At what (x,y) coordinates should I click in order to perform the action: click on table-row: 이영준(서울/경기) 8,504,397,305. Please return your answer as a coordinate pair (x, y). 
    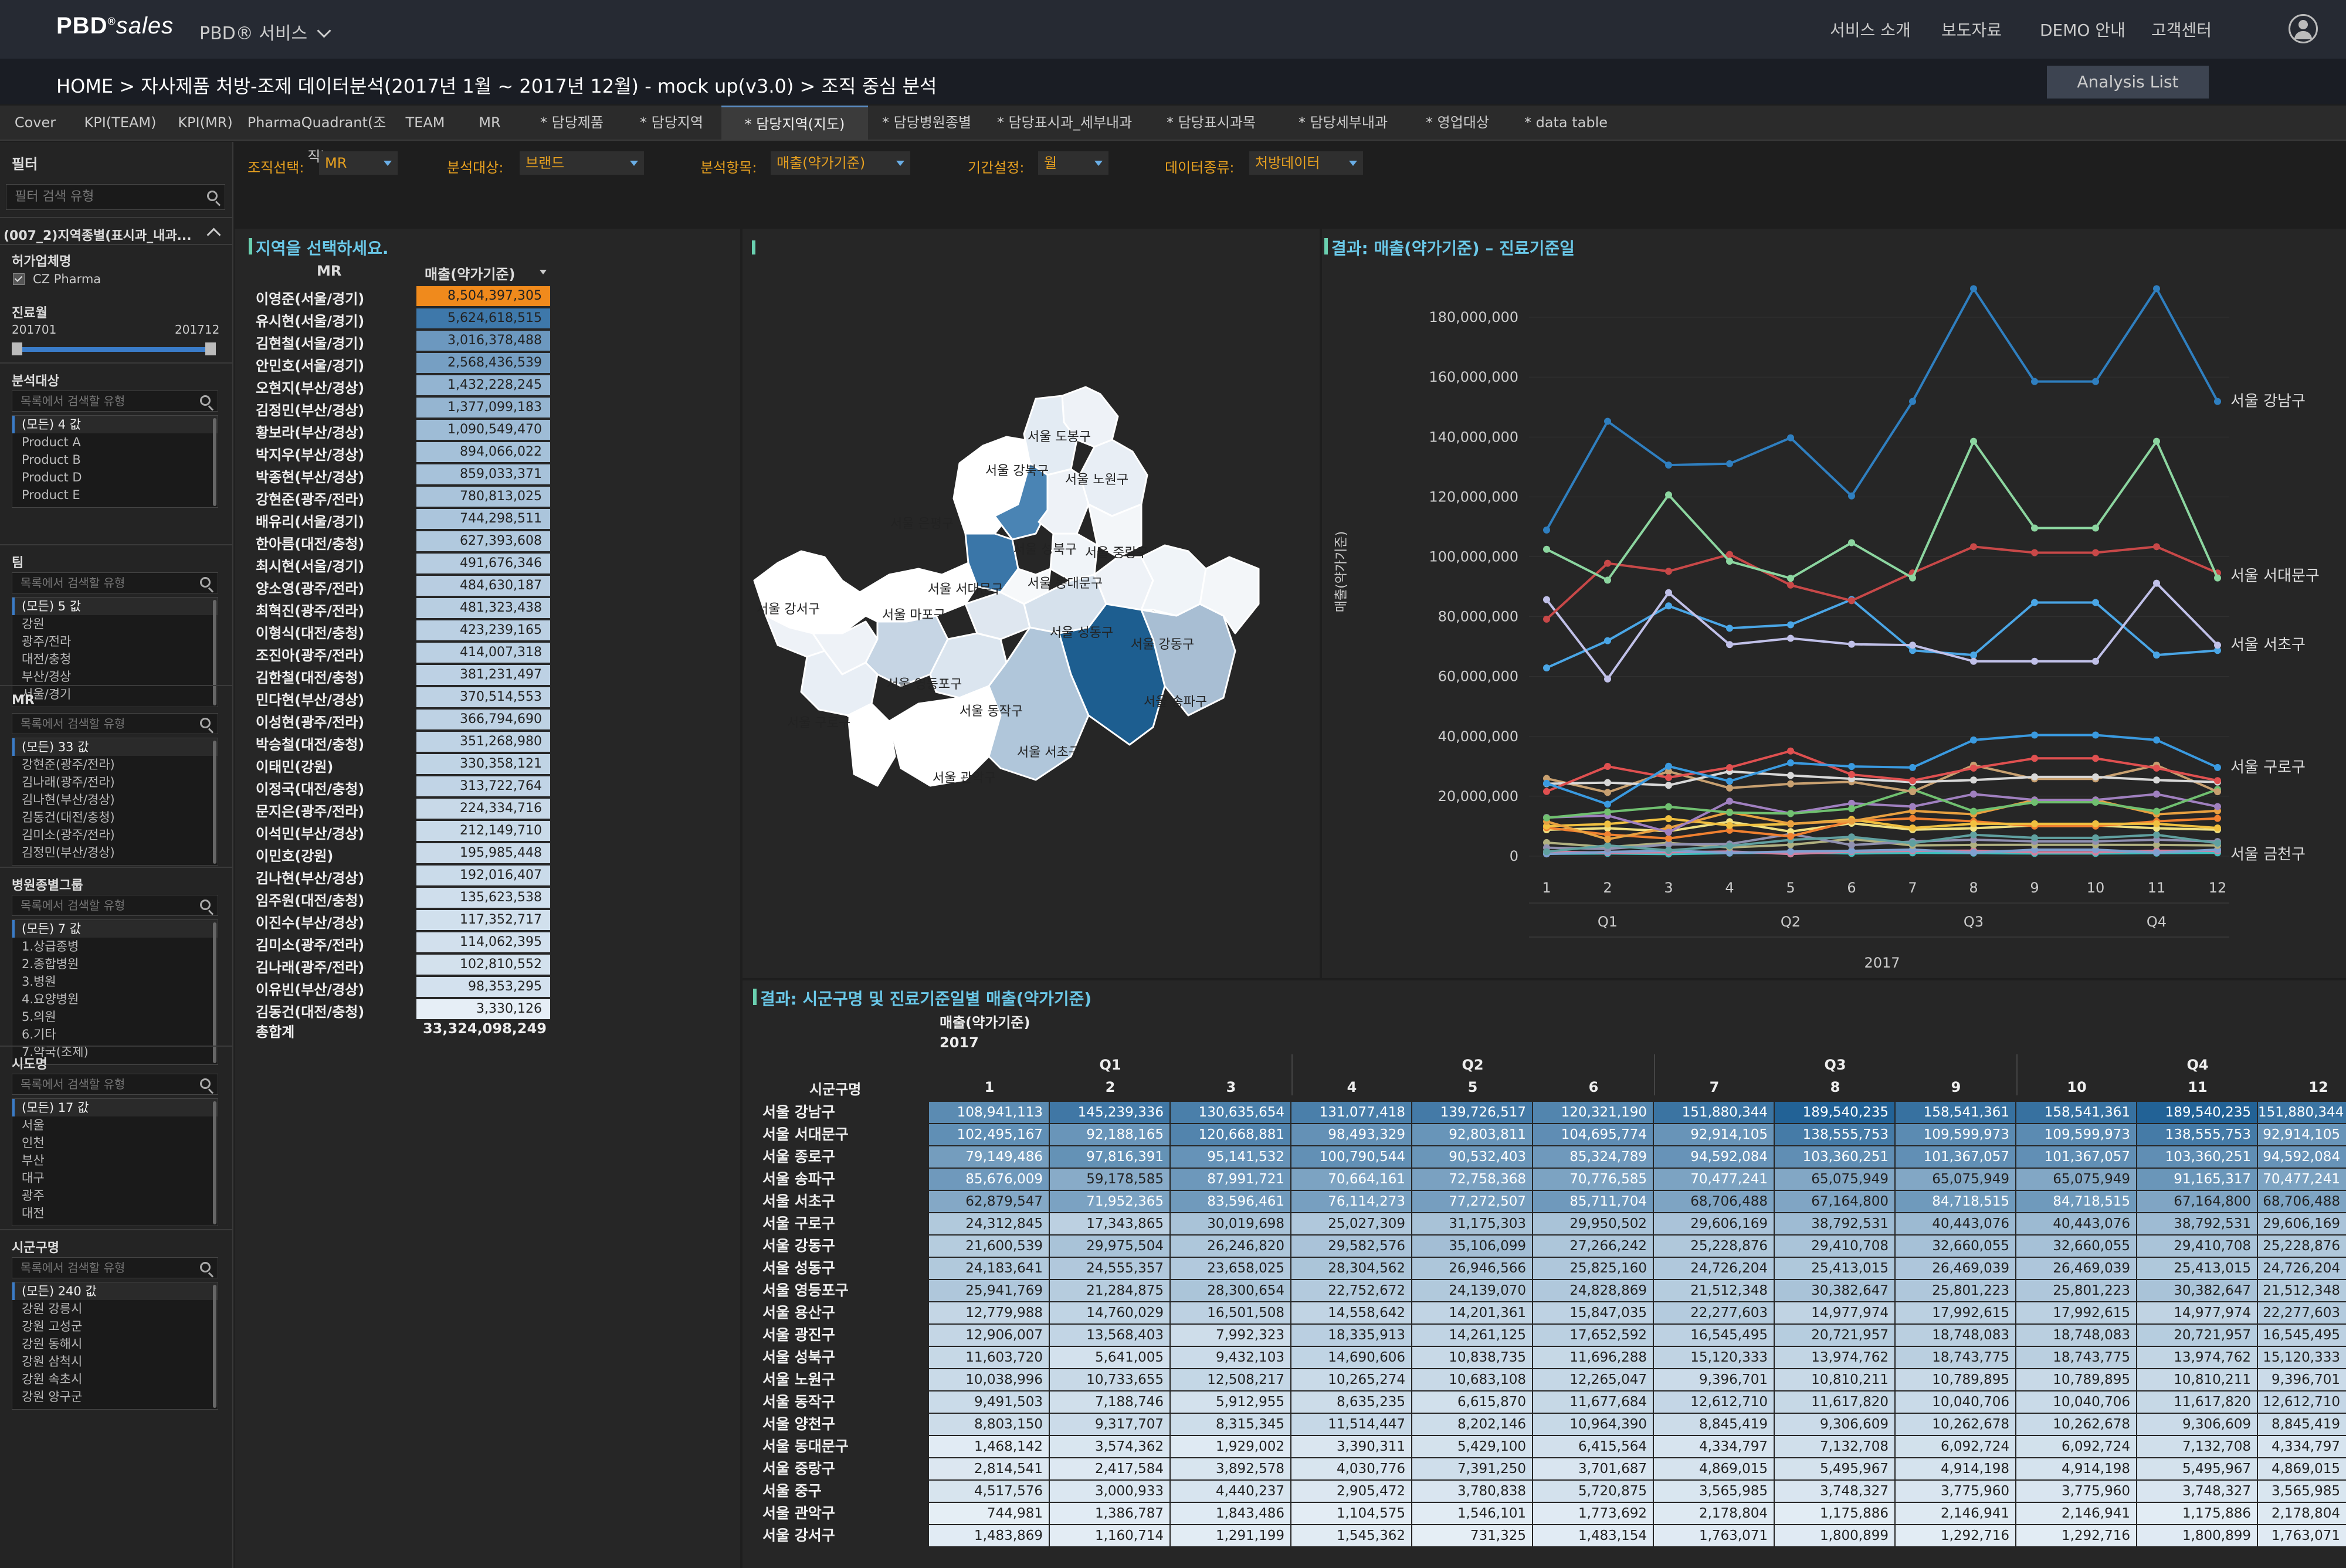
    Looking at the image, I should click on (398, 296).